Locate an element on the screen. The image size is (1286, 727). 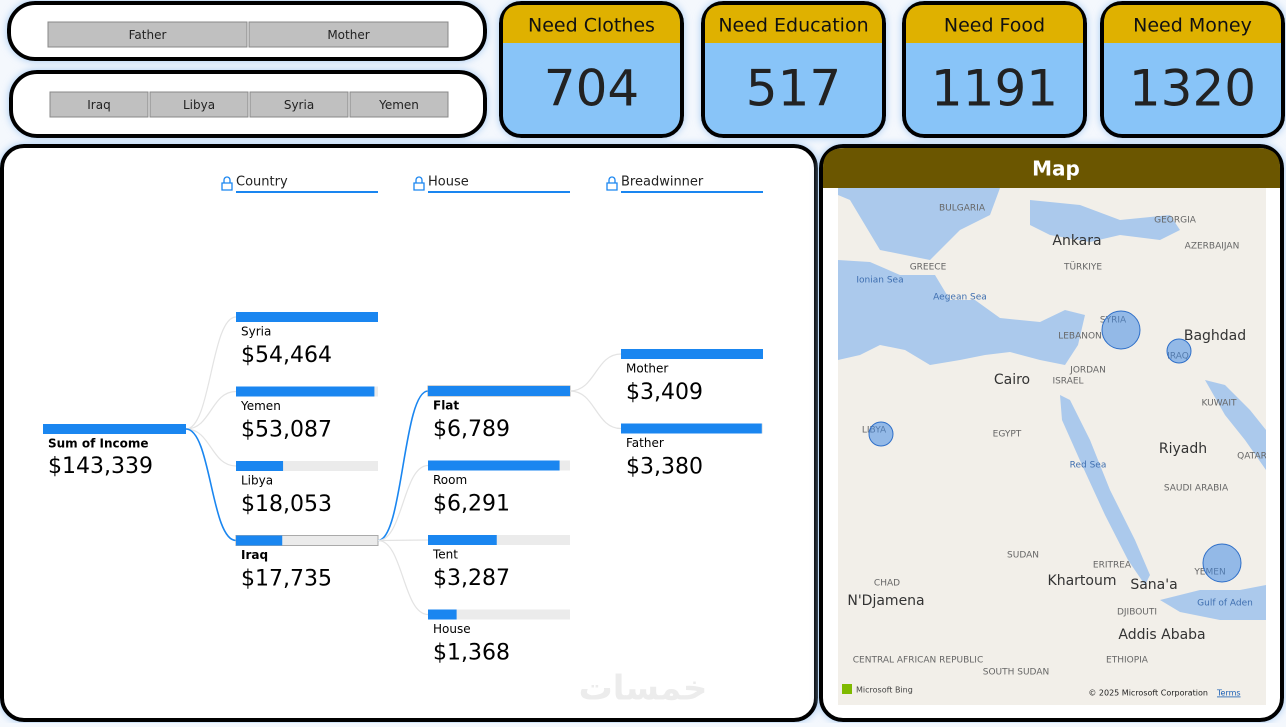
map-label: Sana'a is located at coordinates (1153, 585).